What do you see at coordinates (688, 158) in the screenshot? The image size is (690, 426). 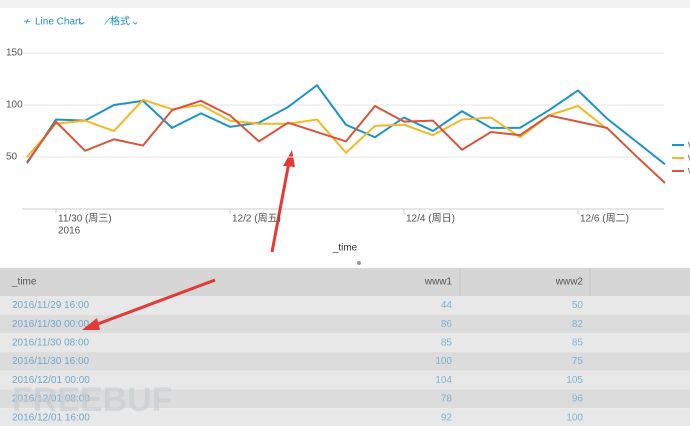 I see `legend-label: www2` at bounding box center [688, 158].